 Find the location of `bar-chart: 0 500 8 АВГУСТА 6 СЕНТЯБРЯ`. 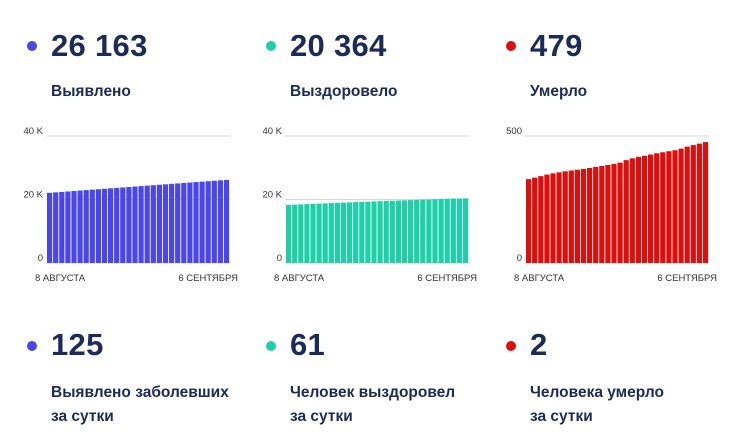

bar-chart: 0 500 8 АВГУСТА 6 СЕНТЯБРЯ is located at coordinates (611, 205).